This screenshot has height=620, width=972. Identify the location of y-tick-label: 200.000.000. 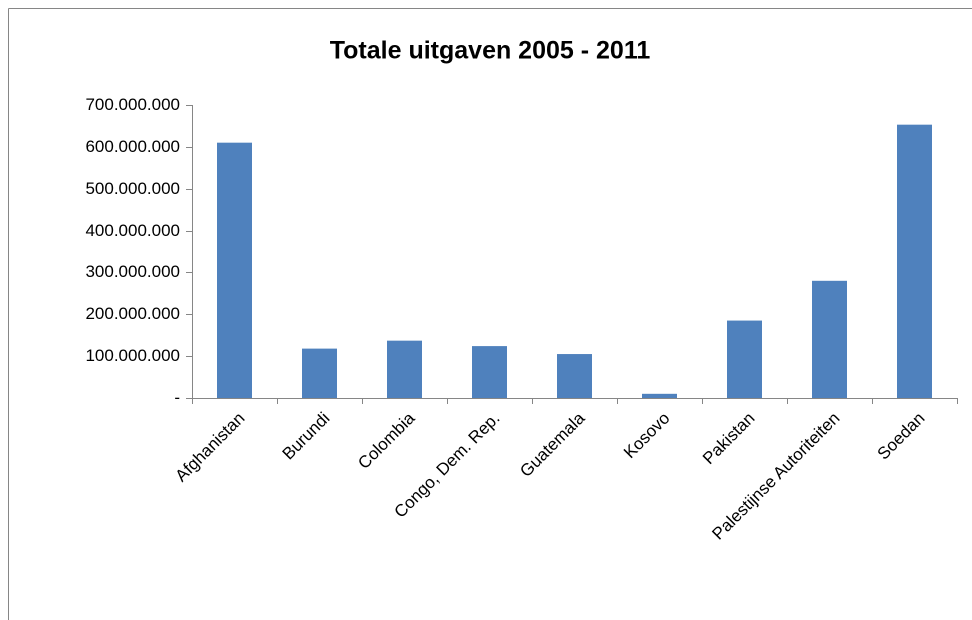
(132, 313).